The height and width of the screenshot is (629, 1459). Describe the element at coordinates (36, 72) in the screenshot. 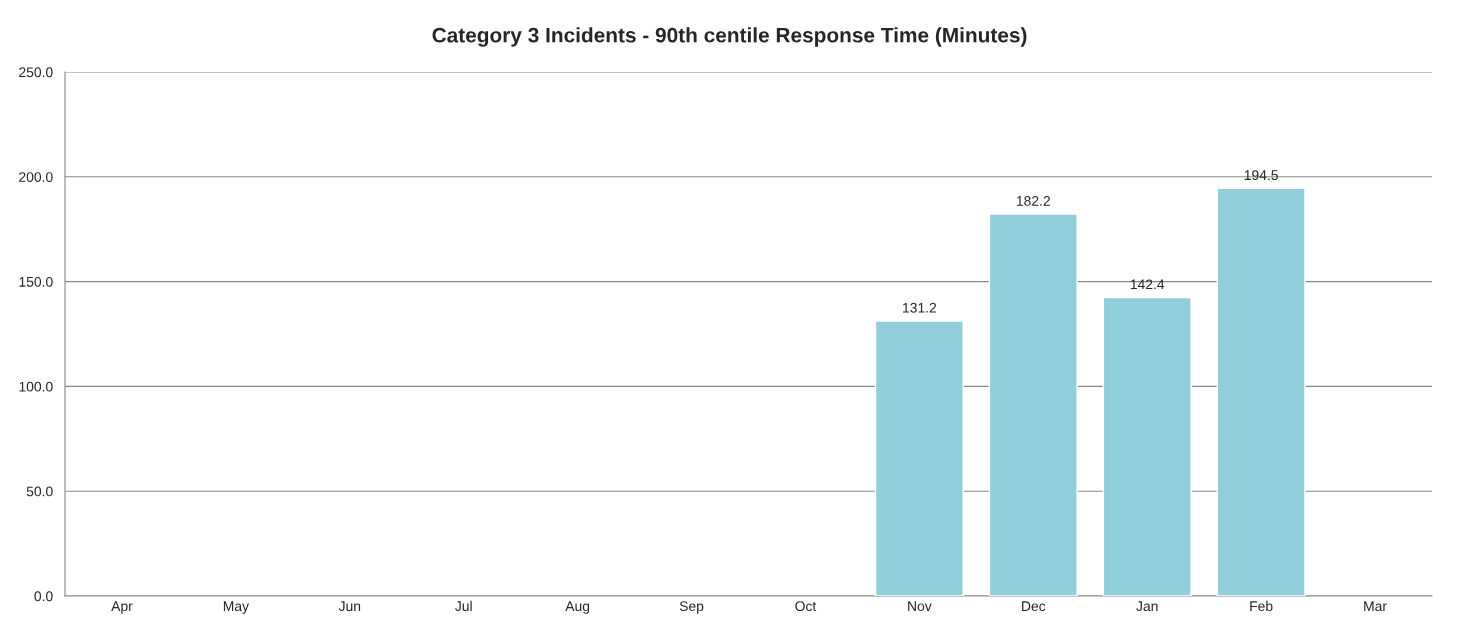

I see `y-tick-label: 250.0` at that location.